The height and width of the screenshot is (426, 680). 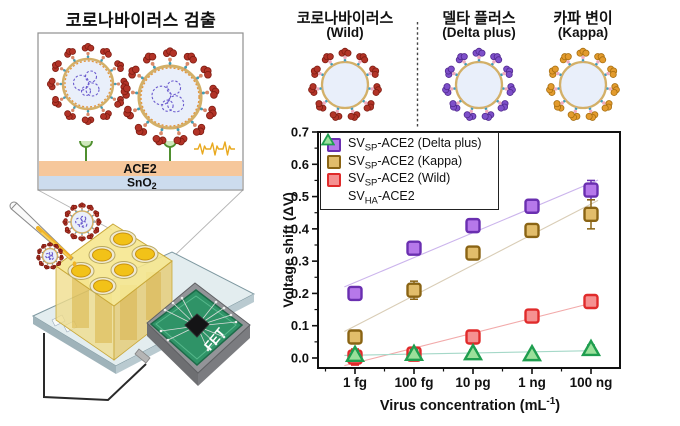 What do you see at coordinates (141, 20) in the screenshot?
I see `left-panel-title: 코로나바이러스 검출` at bounding box center [141, 20].